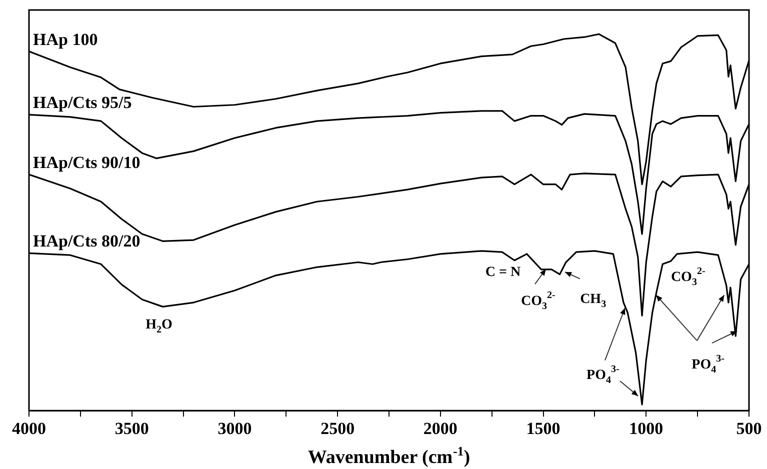  I want to click on series-label: HAp/Cts 95/5, so click(82, 102).